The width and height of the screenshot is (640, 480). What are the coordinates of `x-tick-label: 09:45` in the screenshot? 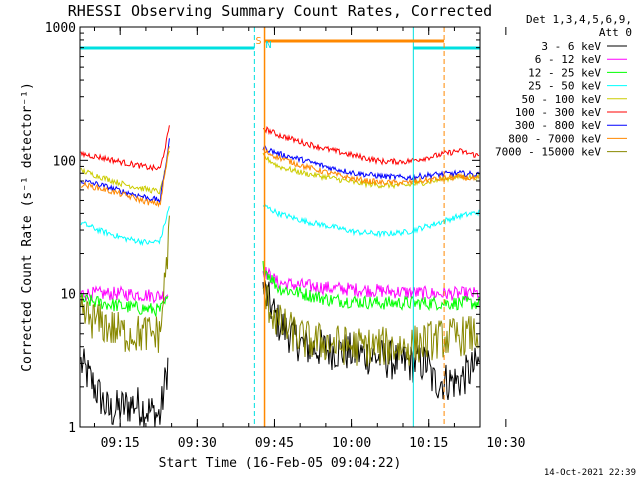 It's located at (274, 443).